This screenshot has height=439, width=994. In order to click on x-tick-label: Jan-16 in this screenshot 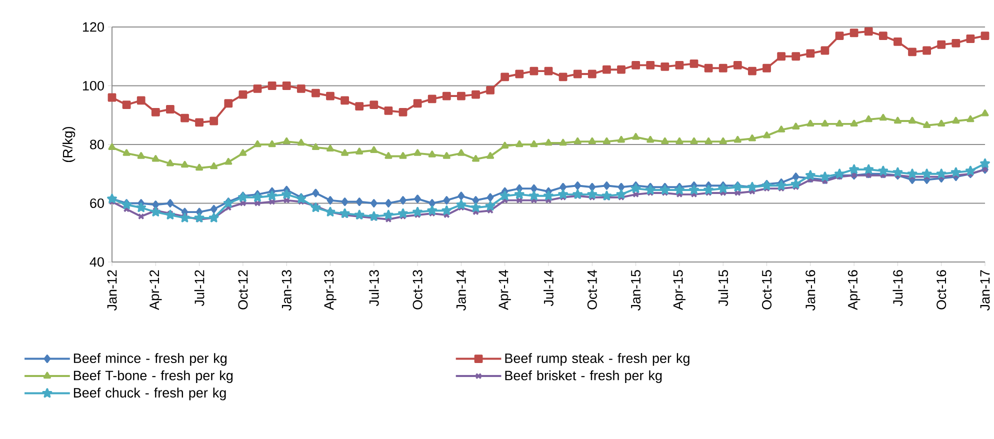, I will do `click(811, 290)`.